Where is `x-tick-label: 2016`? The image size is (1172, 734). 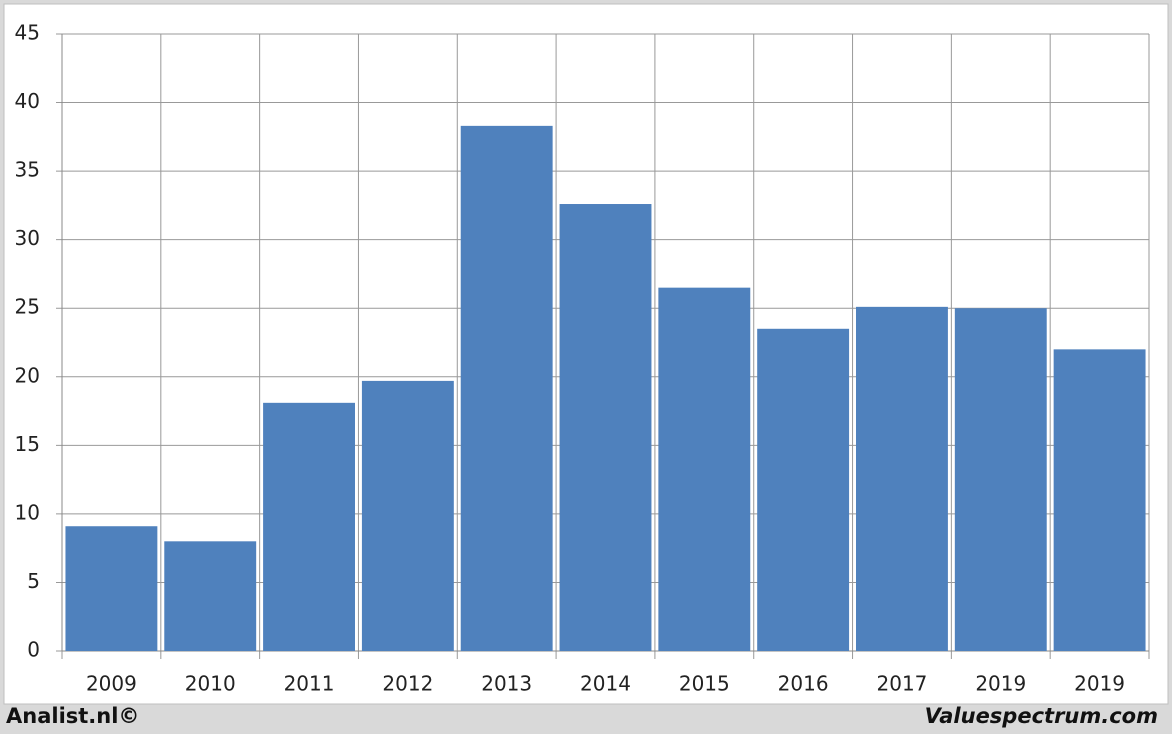 x-tick-label: 2016 is located at coordinates (803, 684).